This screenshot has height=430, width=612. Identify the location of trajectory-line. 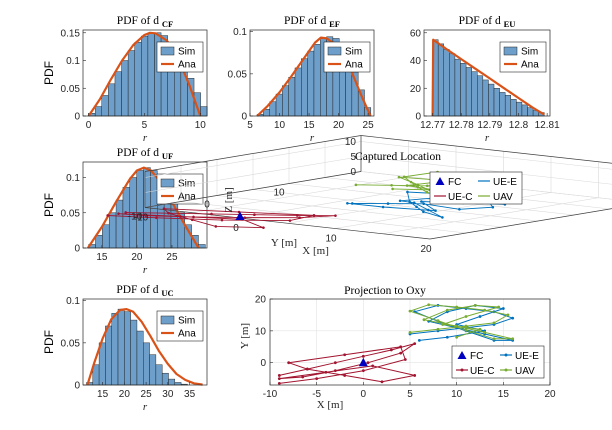
(221, 218).